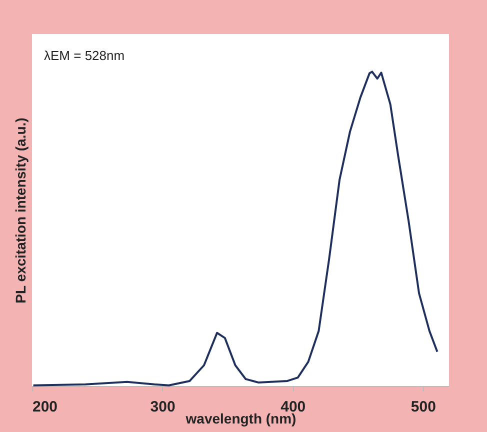 The height and width of the screenshot is (432, 487). I want to click on x-tick-label: 200, so click(45, 407).